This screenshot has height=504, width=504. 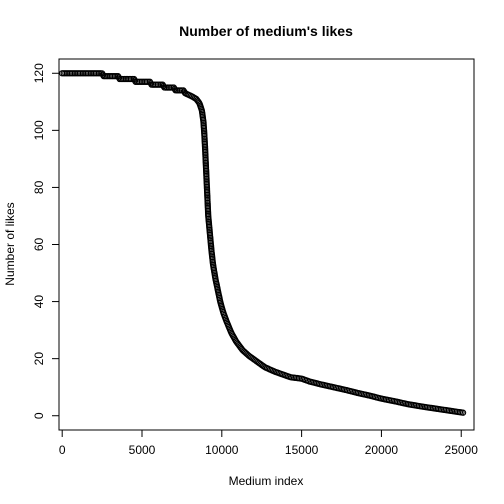 What do you see at coordinates (462, 450) in the screenshot?
I see `x-tick-label: 25000` at bounding box center [462, 450].